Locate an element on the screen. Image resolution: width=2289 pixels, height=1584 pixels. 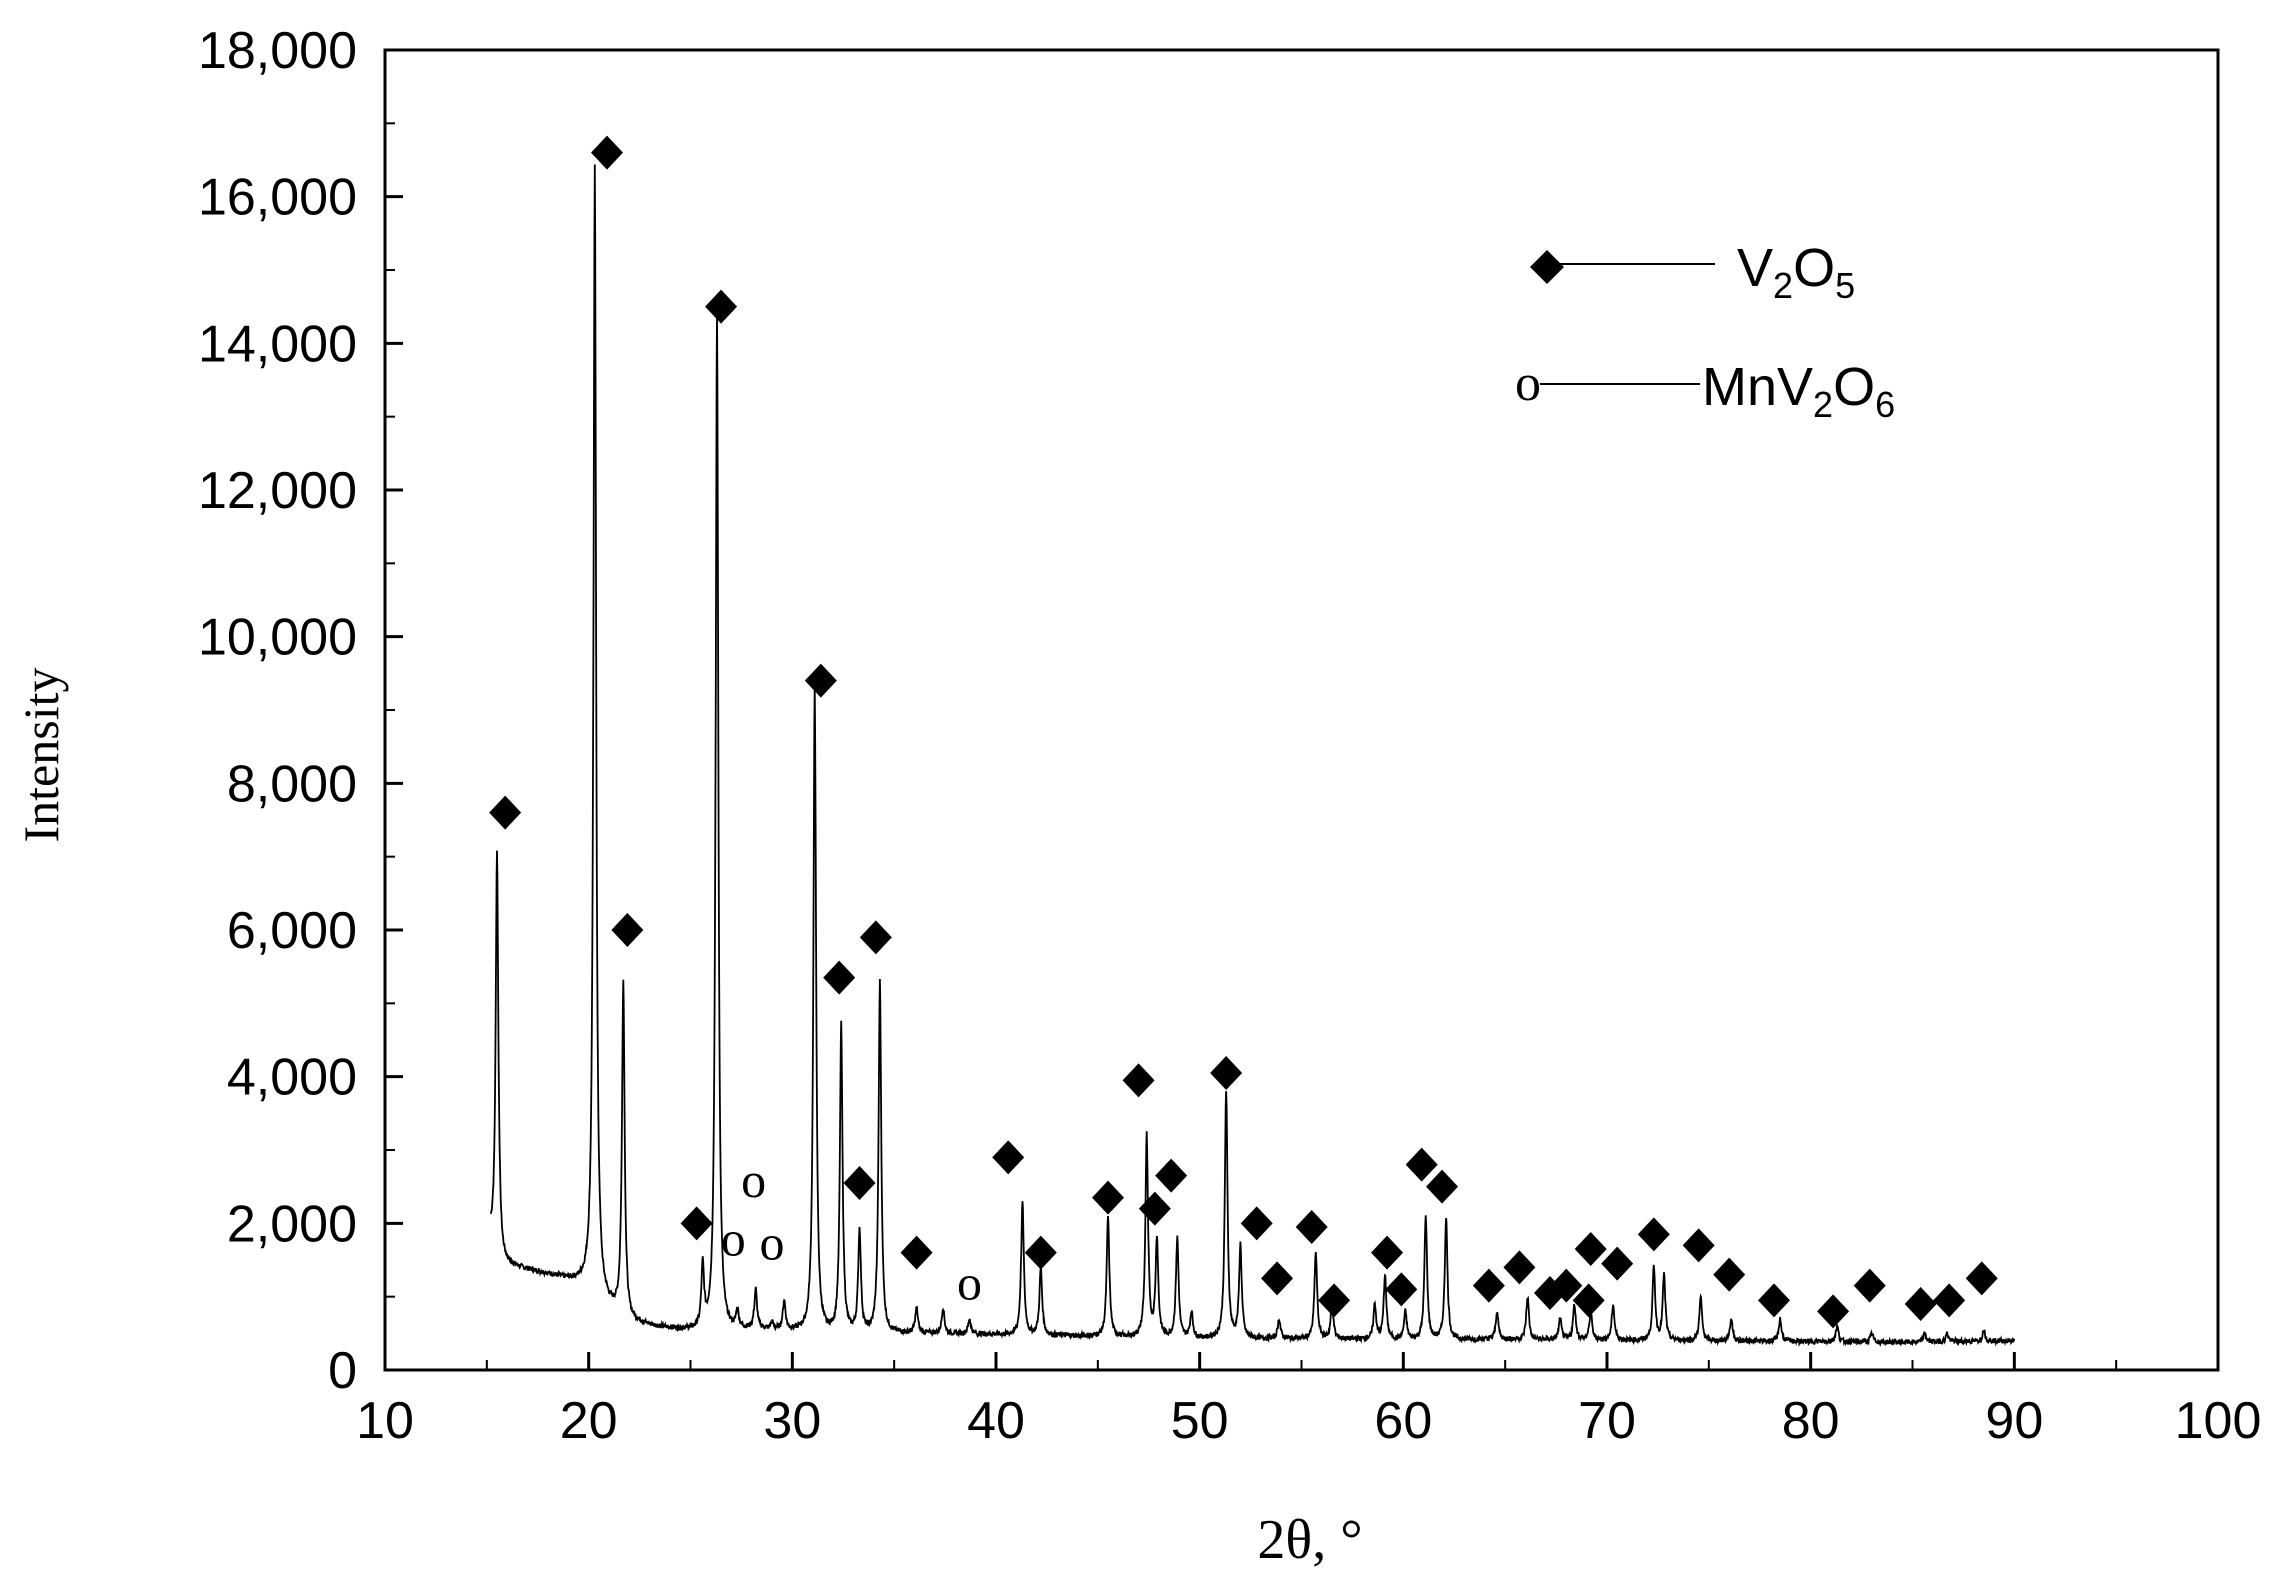
legend-marker-v2o5 is located at coordinates (1547, 267).